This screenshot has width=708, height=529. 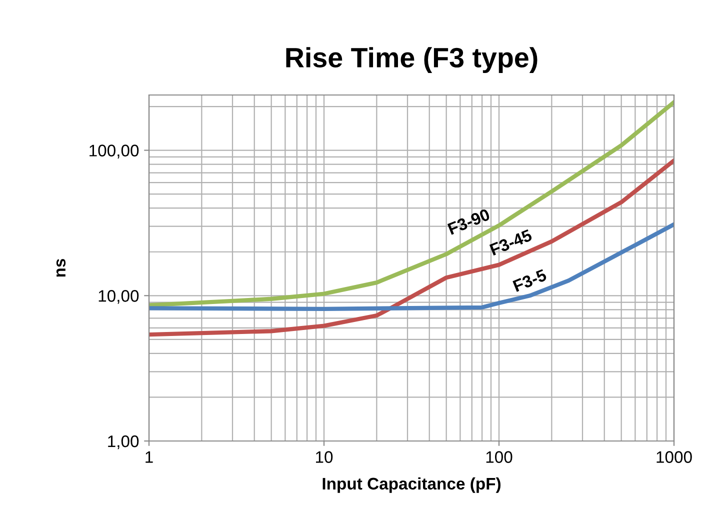 I want to click on annotation: F3-5, so click(x=530, y=280).